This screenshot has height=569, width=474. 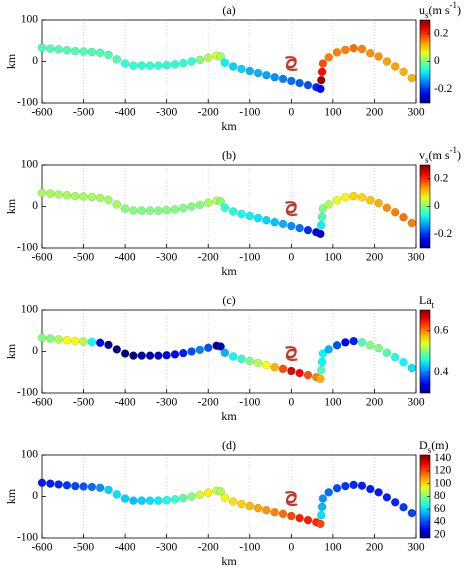 I want to click on panel-title: (d), so click(x=229, y=445).